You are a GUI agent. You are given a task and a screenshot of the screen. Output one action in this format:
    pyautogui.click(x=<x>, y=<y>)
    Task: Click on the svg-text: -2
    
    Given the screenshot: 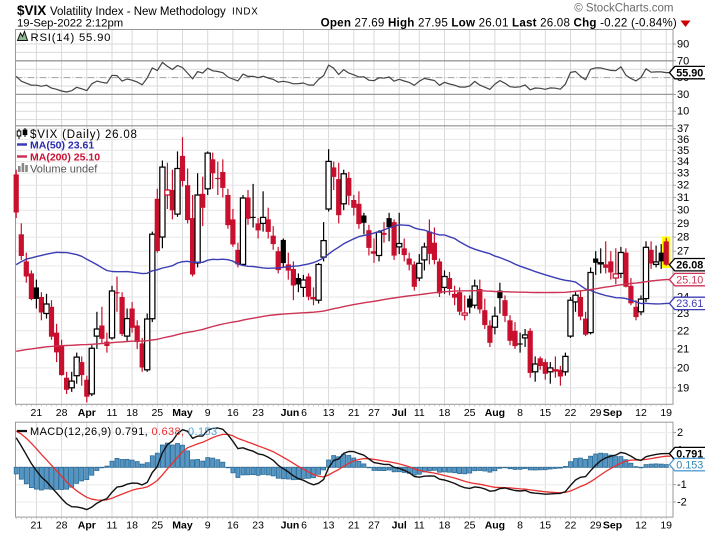 What is the action you would take?
    pyautogui.click(x=682, y=503)
    